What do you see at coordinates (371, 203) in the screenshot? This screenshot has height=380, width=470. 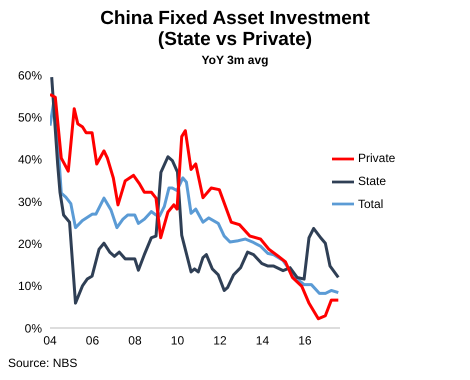 I see `legend-label: Total` at bounding box center [371, 203].